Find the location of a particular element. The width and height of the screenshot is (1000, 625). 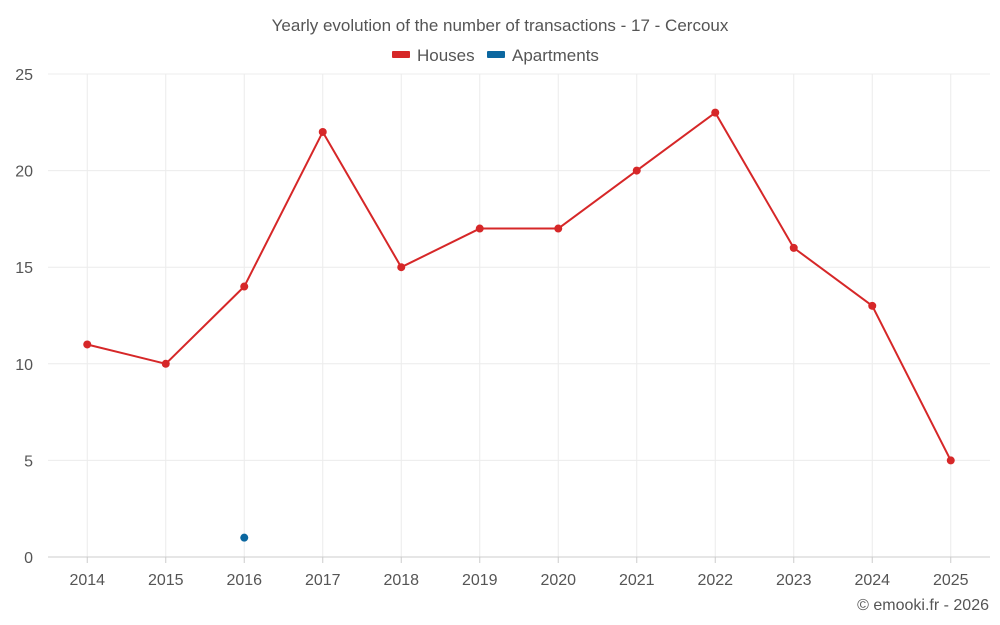

y-tick-label: 0 is located at coordinates (28, 558).